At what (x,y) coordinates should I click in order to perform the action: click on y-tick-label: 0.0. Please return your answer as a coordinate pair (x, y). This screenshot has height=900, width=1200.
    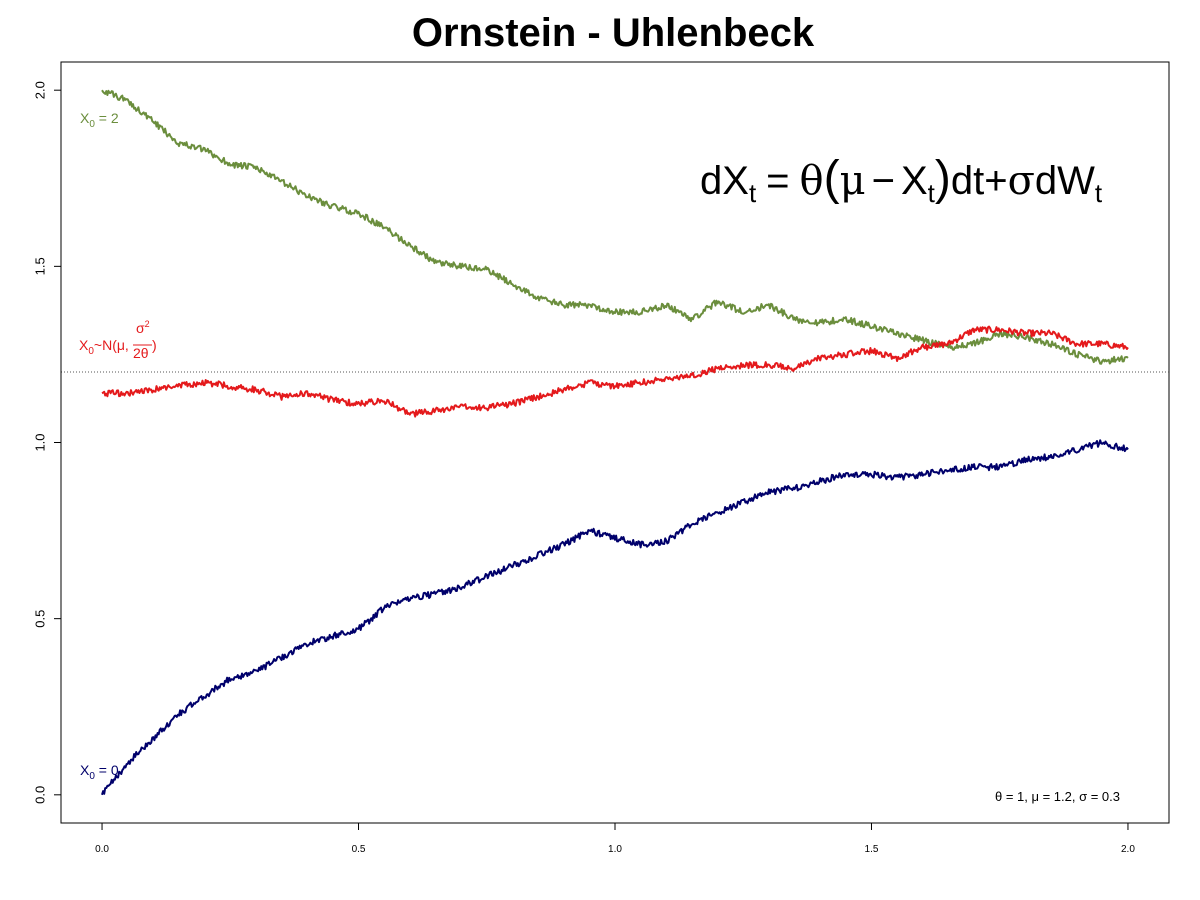
    Looking at the image, I should click on (39, 795).